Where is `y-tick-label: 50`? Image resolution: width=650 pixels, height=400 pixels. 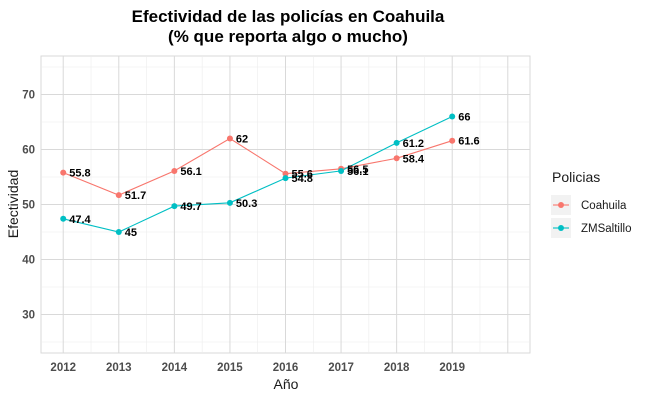
y-tick-label: 50 is located at coordinates (28, 206).